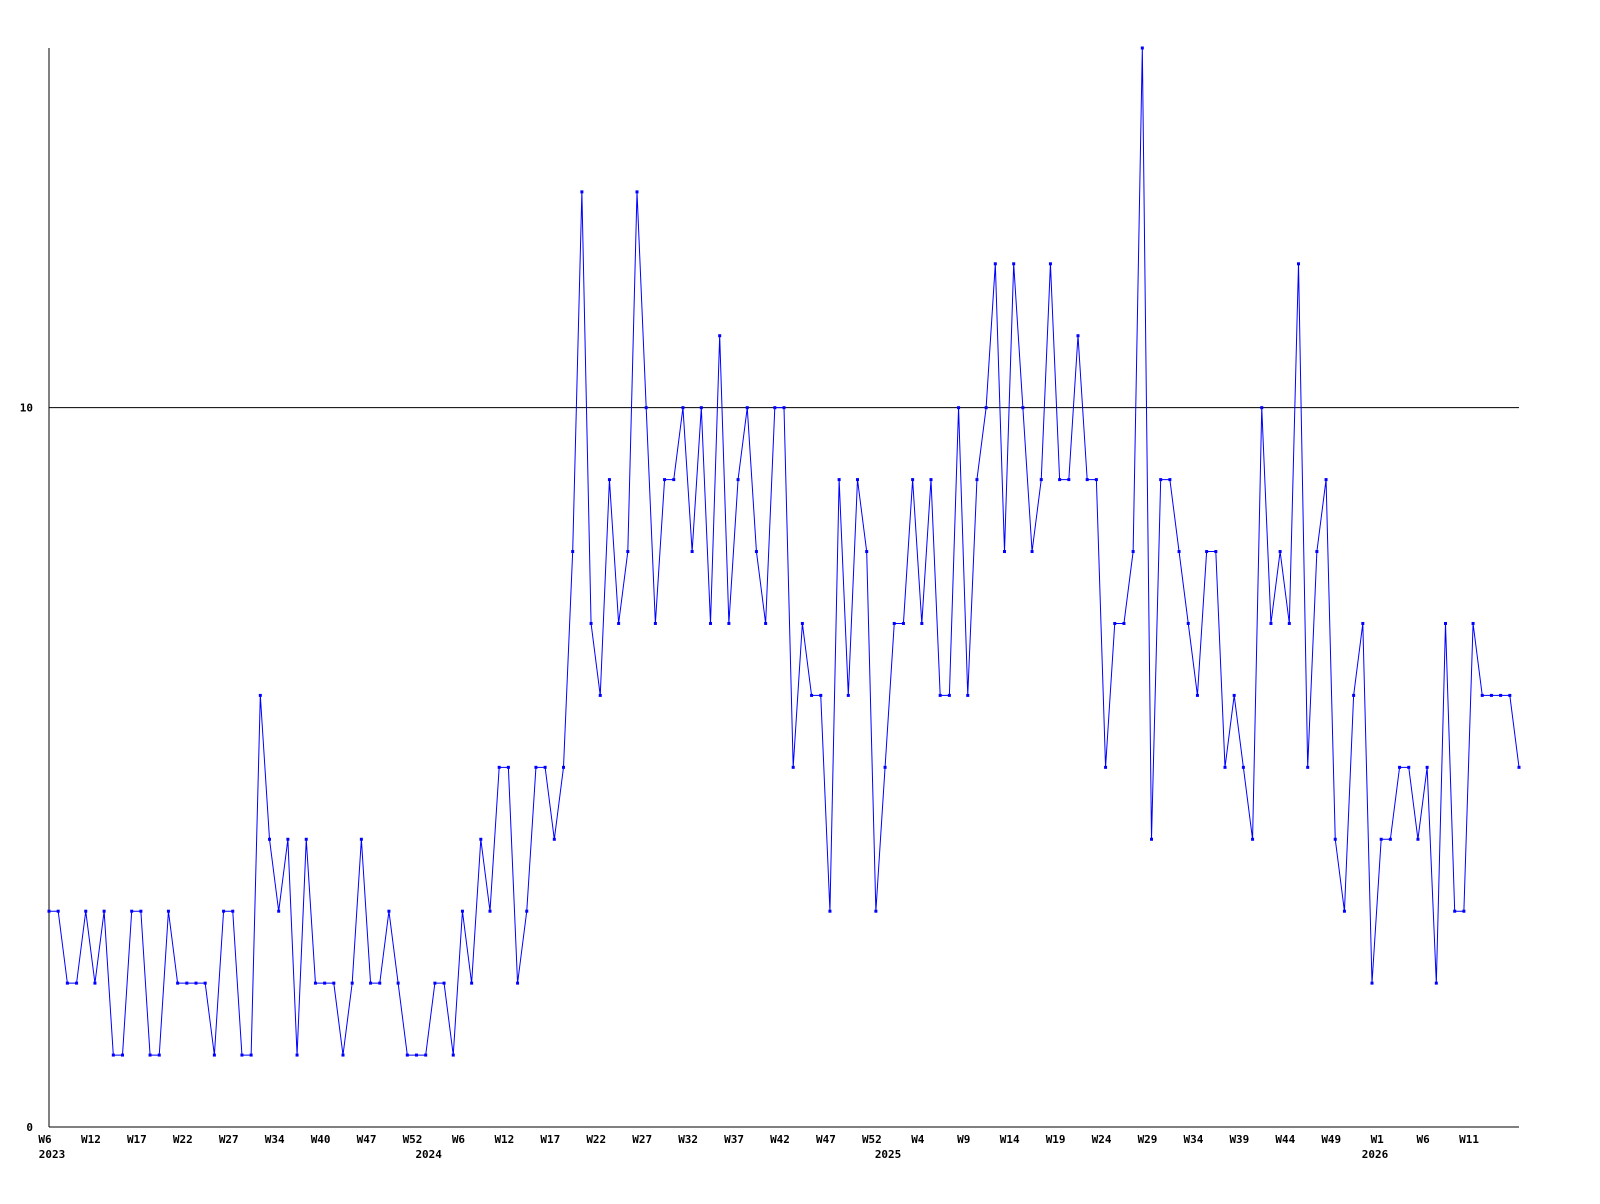  Describe the element at coordinates (1056, 1139) in the screenshot. I see `x-tick-label: W19` at that location.